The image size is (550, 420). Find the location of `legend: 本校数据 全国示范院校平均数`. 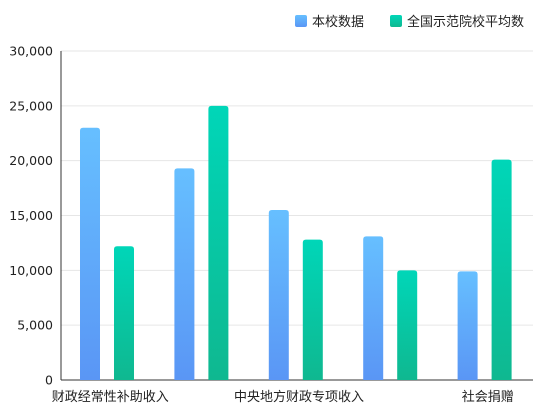

legend: 本校数据 全国示范院校平均数 is located at coordinates (409, 22).